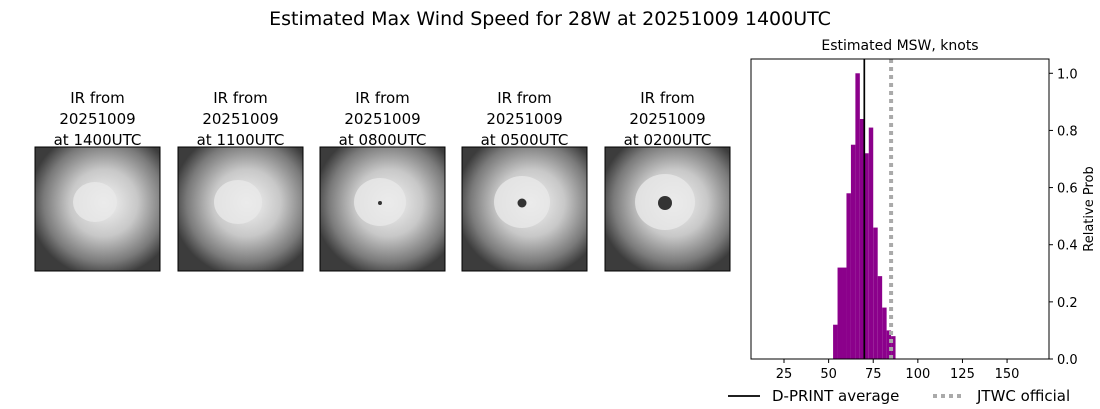 This screenshot has height=409, width=1100. I want to click on panel-title: at 1400UTC, so click(98, 140).